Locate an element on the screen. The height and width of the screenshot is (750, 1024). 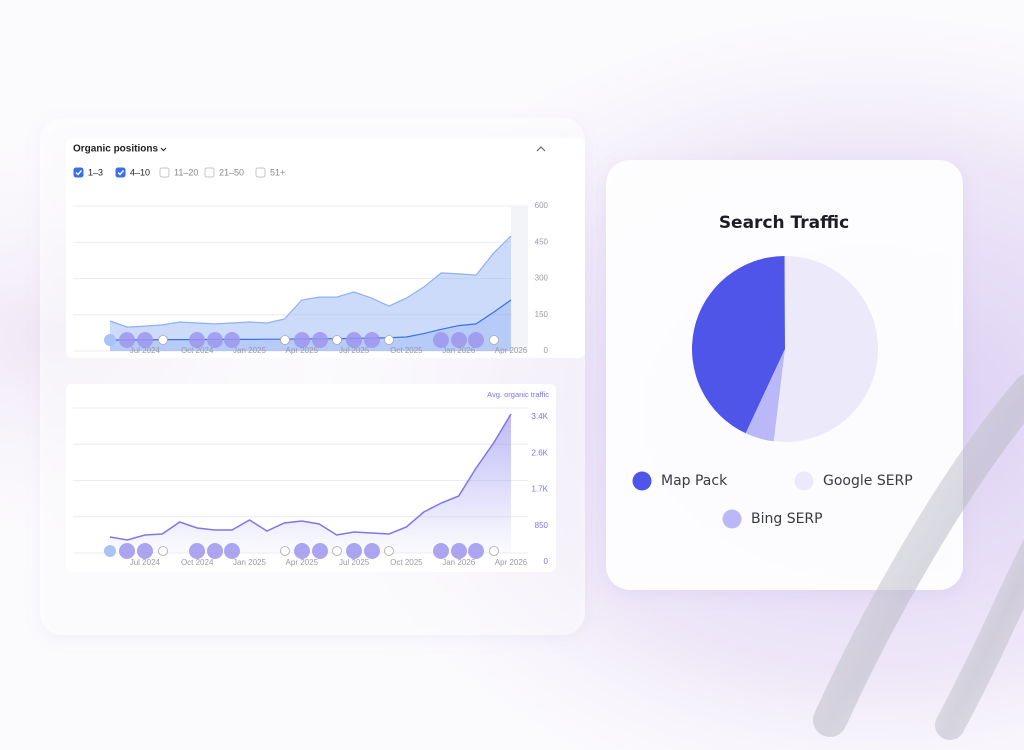
filter-label: 11–20 is located at coordinates (186, 172).